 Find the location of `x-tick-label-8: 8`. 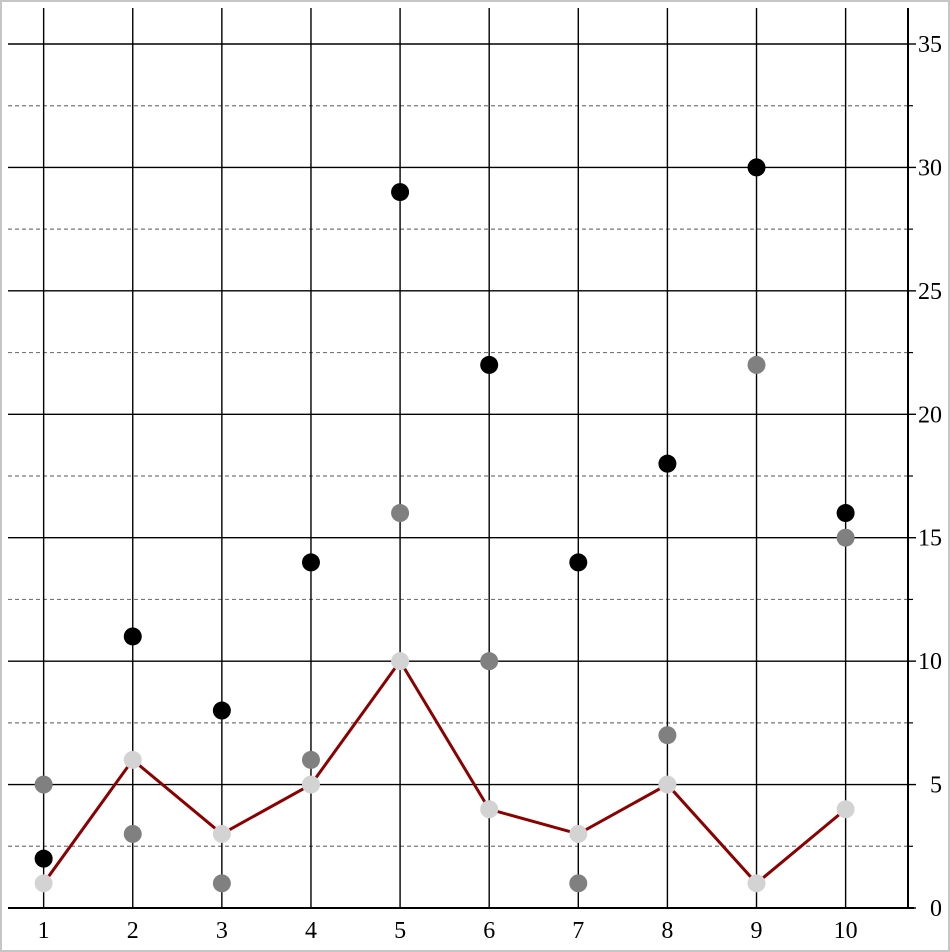

x-tick-label-8: 8 is located at coordinates (667, 931).